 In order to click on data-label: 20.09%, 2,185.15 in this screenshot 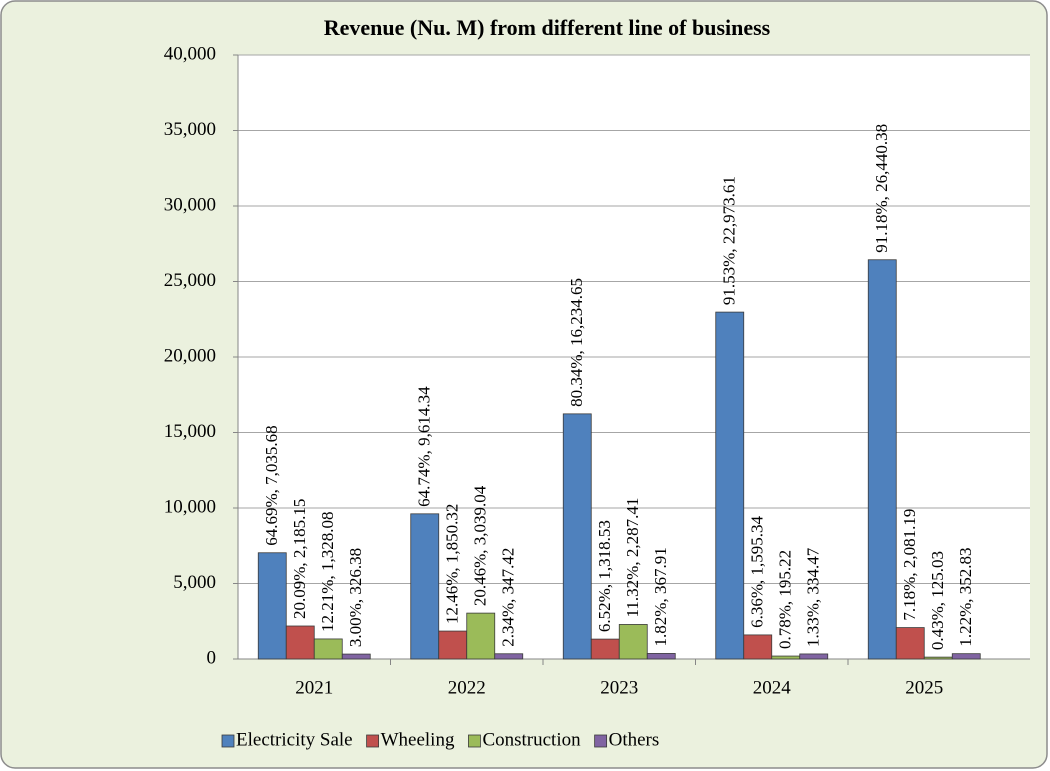, I will do `click(299, 559)`.